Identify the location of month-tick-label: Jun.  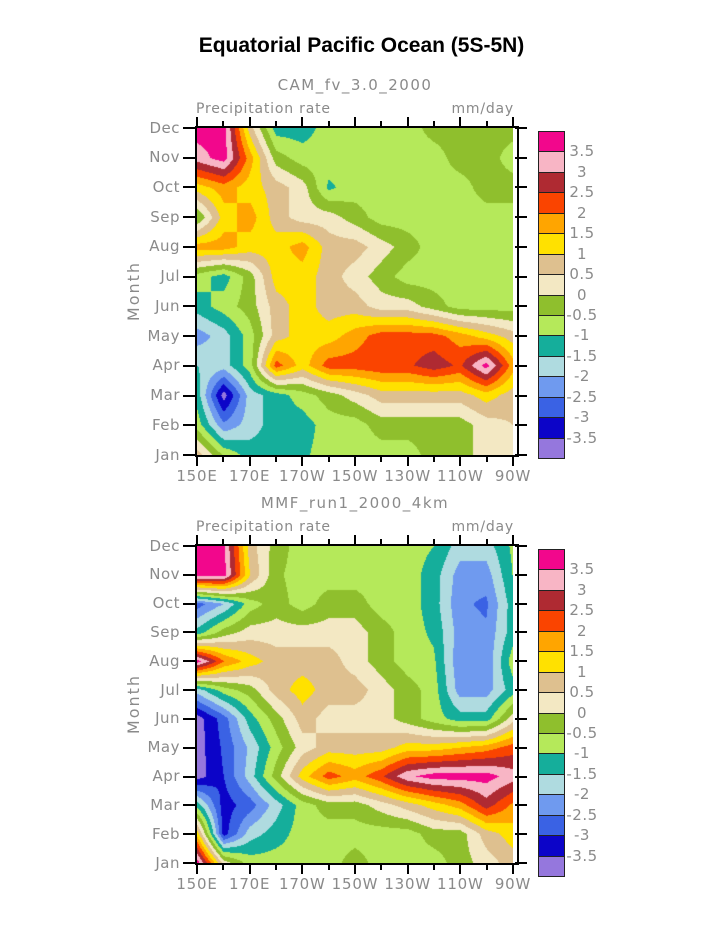
(167, 718).